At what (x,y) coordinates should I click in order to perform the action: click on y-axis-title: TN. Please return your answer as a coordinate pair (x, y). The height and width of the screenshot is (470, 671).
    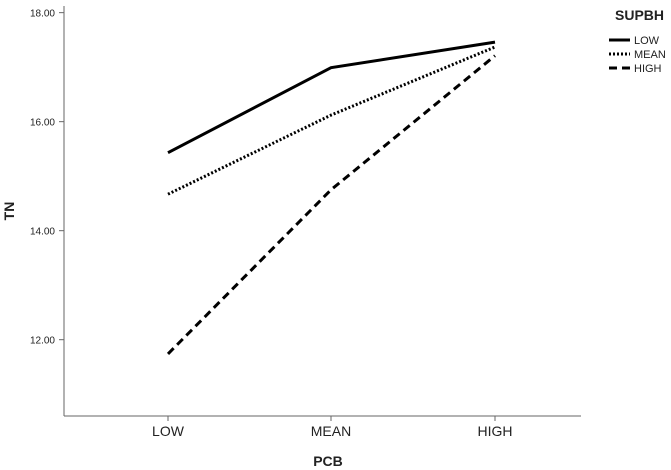
    Looking at the image, I should click on (9, 211).